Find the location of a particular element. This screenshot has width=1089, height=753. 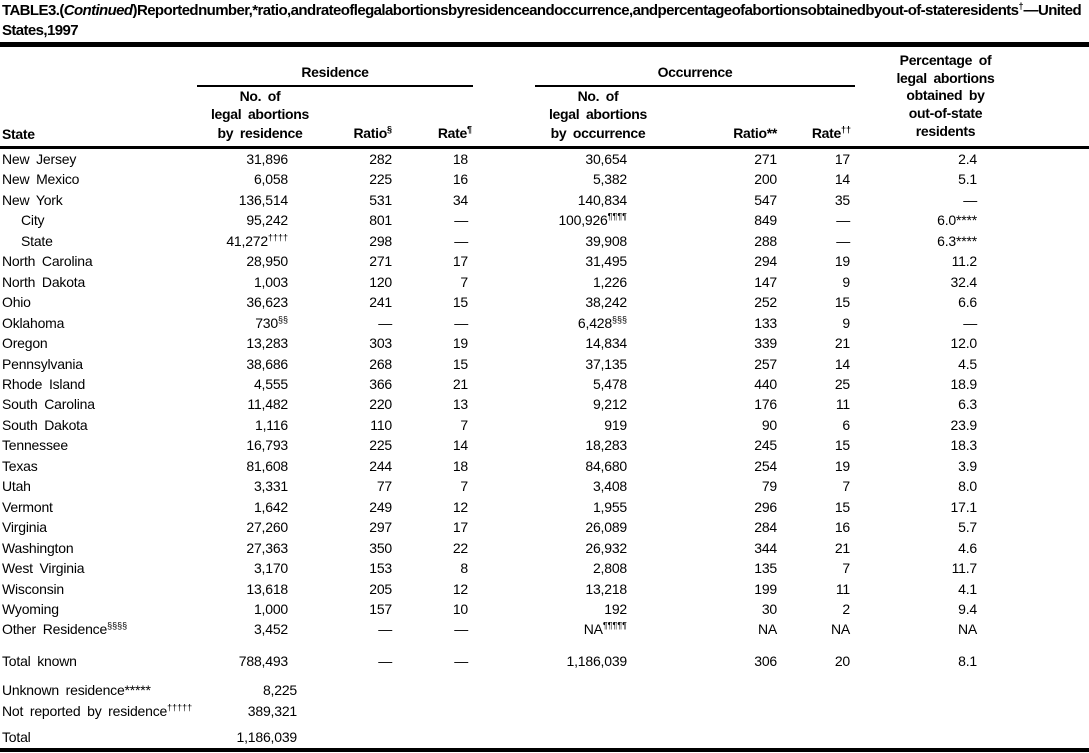

state-cell: South Carolina is located at coordinates (48, 404).